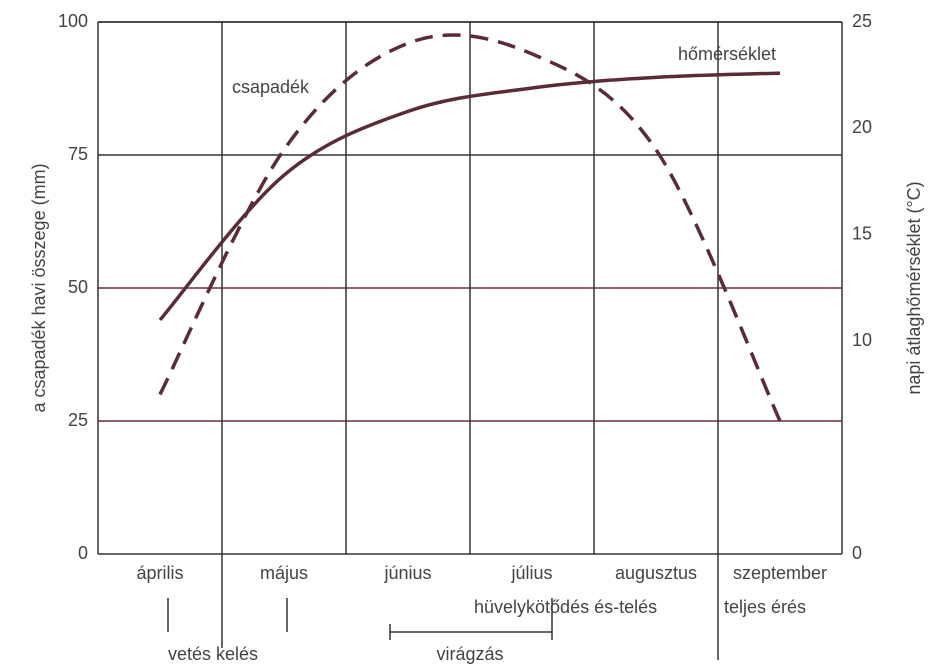 This screenshot has height=666, width=929. I want to click on stage-label: hüvelykötődés és-telés, so click(565, 607).